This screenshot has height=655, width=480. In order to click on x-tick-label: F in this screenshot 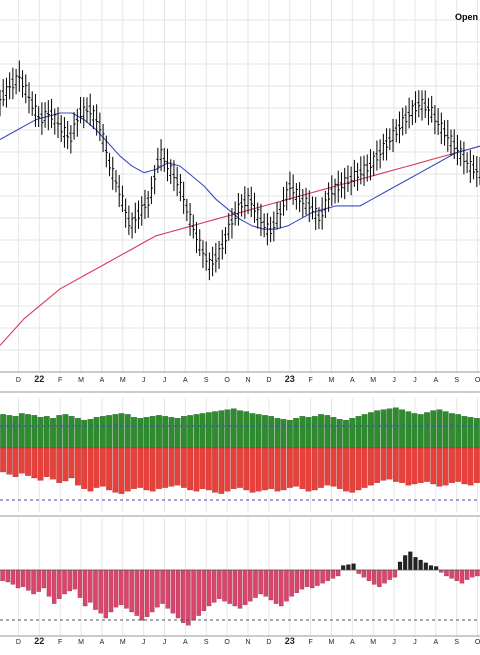, I will do `click(60, 642)`.